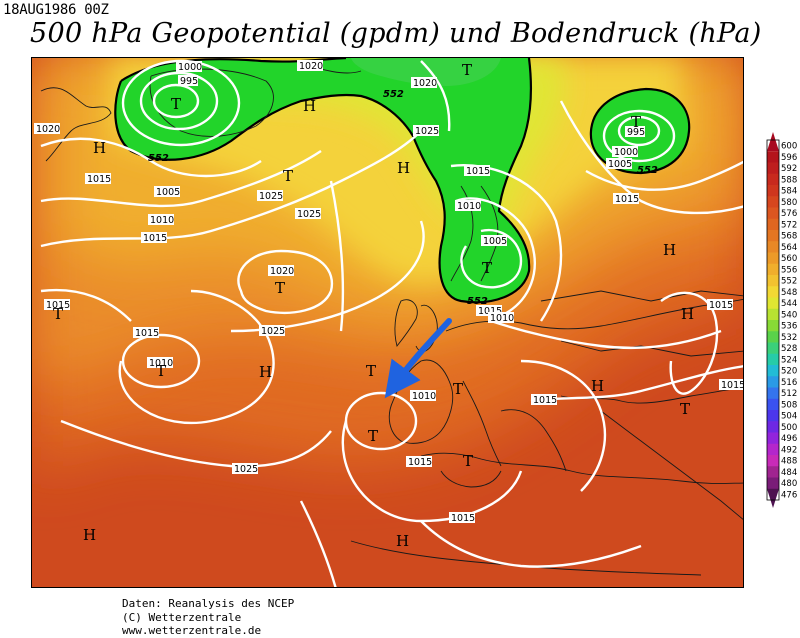 The height and width of the screenshot is (638, 800). What do you see at coordinates (789, 180) in the screenshot?
I see `colorbar-tick-label: 588` at bounding box center [789, 180].